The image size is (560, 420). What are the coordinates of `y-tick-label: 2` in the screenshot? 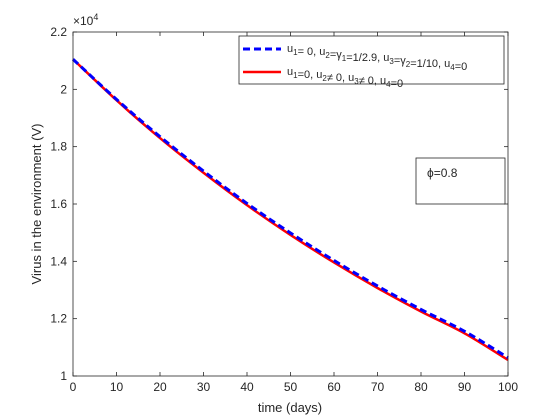 It's located at (63, 89).